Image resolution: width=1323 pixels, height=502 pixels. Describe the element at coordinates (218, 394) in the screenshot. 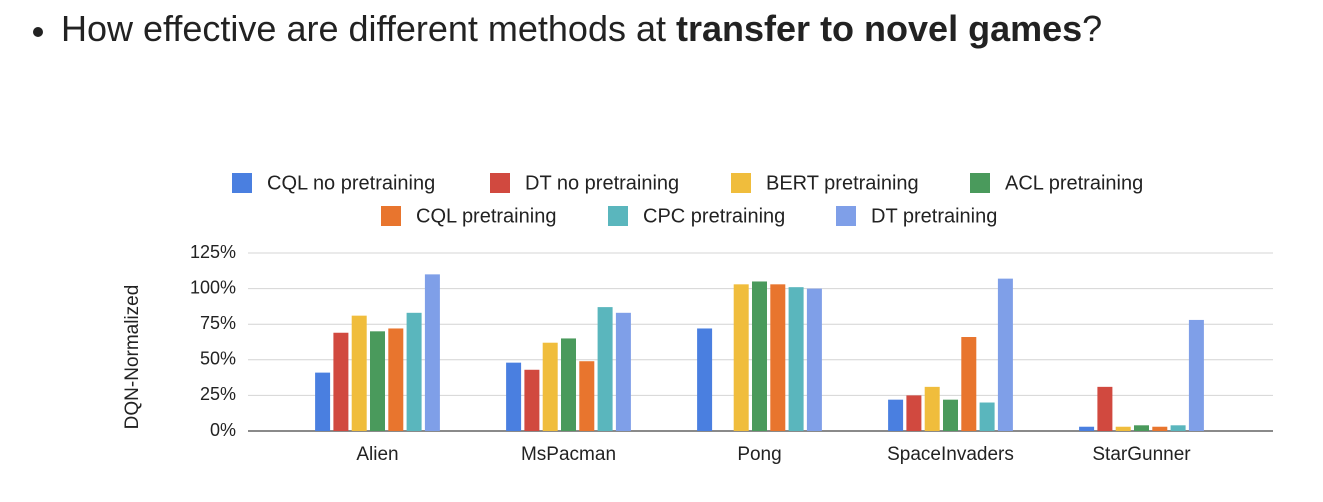

I see `y-tick-label: 25%` at that location.